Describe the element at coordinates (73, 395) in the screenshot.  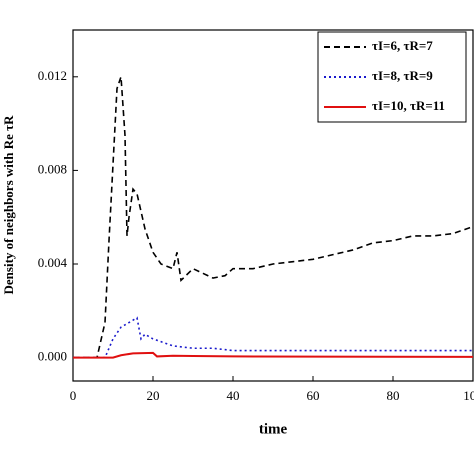
I see `x-tick-label: 0` at that location.